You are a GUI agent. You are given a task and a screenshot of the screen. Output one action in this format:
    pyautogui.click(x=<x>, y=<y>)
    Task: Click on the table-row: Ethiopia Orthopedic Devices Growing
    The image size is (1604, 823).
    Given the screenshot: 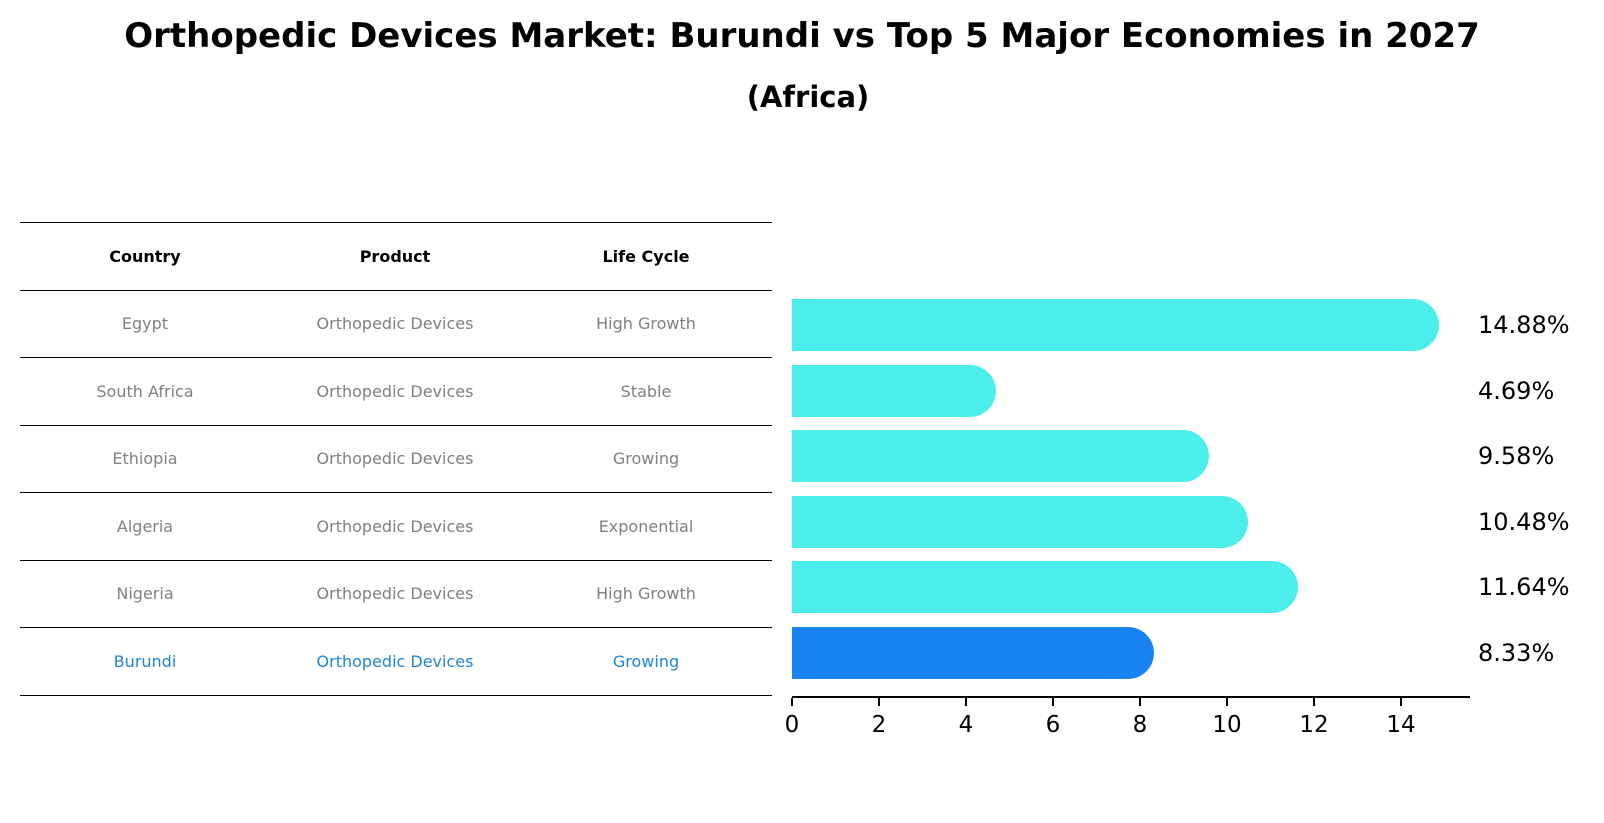 What is the action you would take?
    pyautogui.click(x=396, y=458)
    